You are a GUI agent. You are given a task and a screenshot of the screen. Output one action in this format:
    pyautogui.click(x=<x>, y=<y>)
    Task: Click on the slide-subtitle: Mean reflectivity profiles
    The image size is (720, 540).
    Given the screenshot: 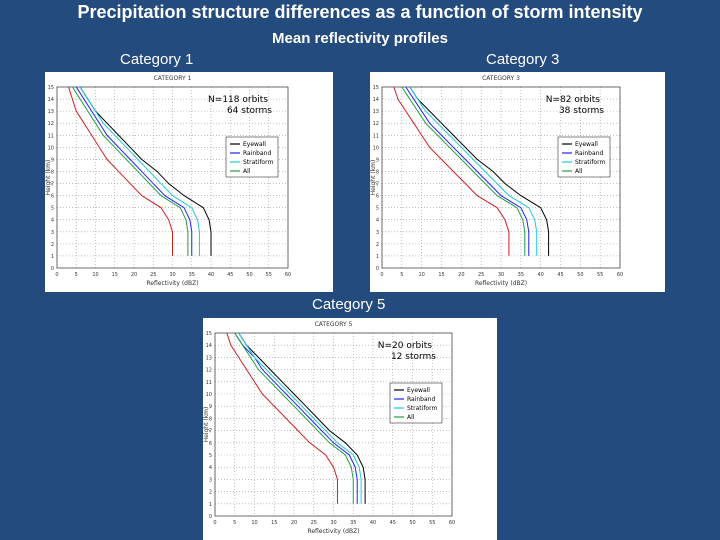 What is the action you would take?
    pyautogui.click(x=360, y=38)
    